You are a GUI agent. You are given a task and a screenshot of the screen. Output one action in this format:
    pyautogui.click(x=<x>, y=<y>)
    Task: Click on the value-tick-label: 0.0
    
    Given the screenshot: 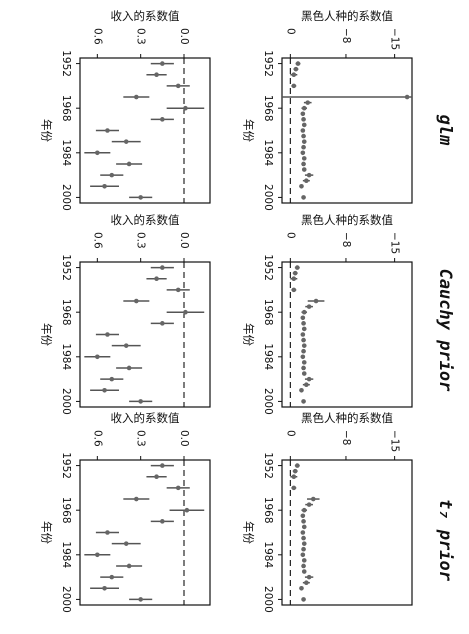 What is the action you would take?
    pyautogui.click(x=184, y=438)
    